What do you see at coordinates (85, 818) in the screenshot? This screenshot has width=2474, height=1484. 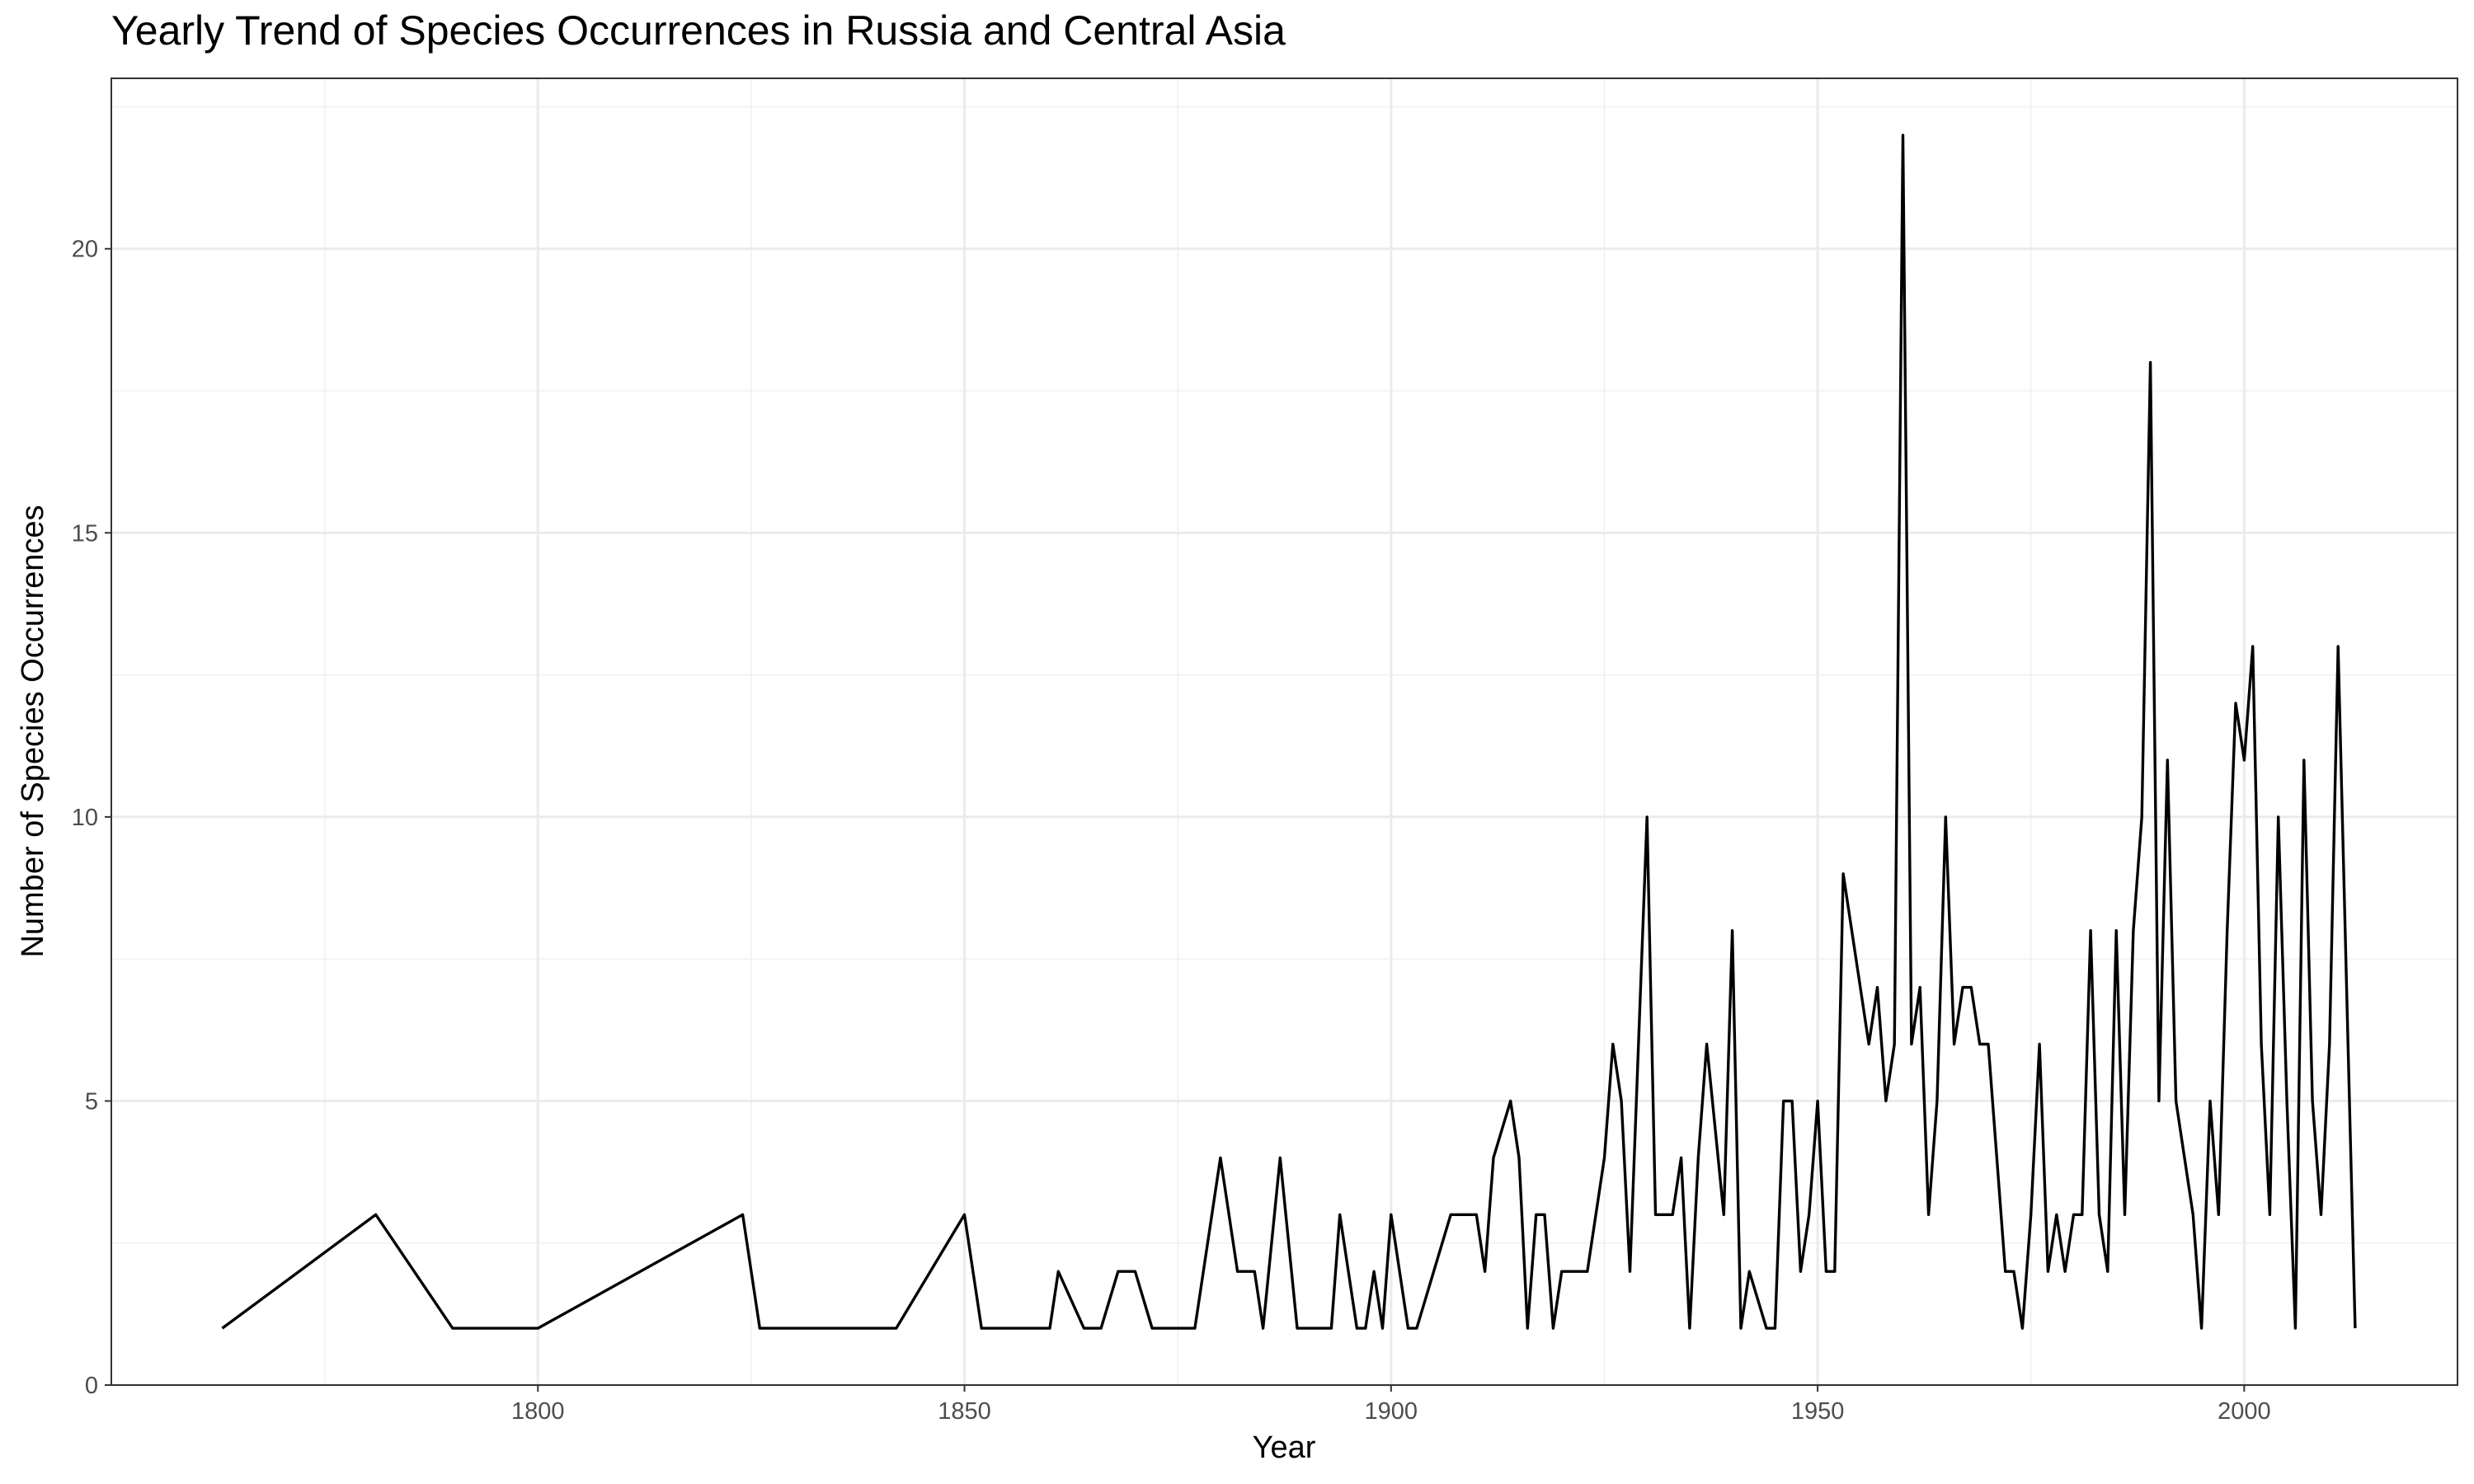 I see `y-tick-label: 10` at bounding box center [85, 818].